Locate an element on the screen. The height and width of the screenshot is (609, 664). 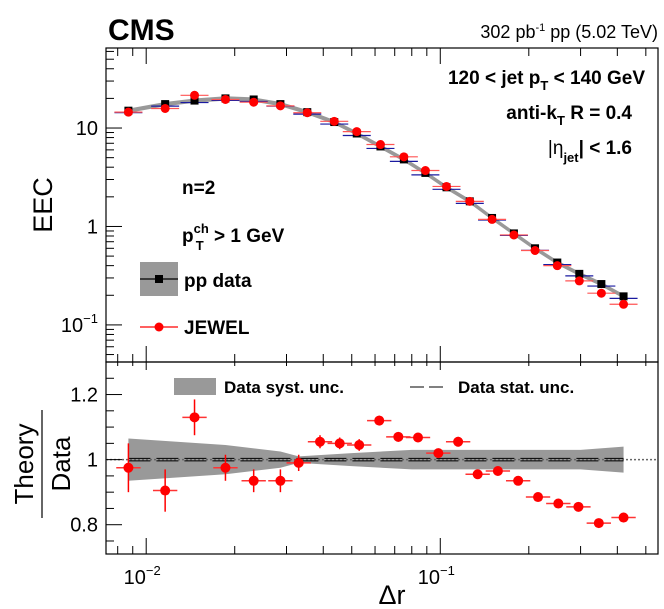
jet-algo-annotation: anti-kT R = 0.4 is located at coordinates (569, 115).